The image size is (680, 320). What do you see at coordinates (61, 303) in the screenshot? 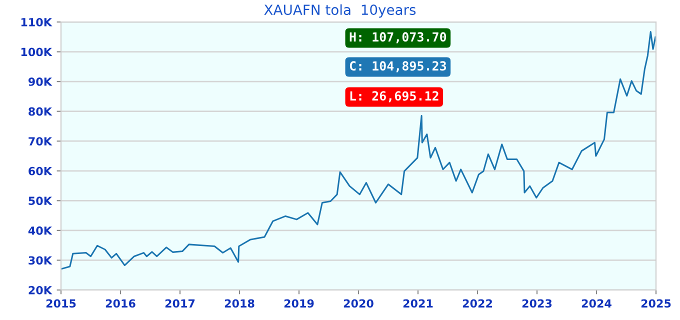
I see `x-tick-label: 2015` at bounding box center [61, 303].